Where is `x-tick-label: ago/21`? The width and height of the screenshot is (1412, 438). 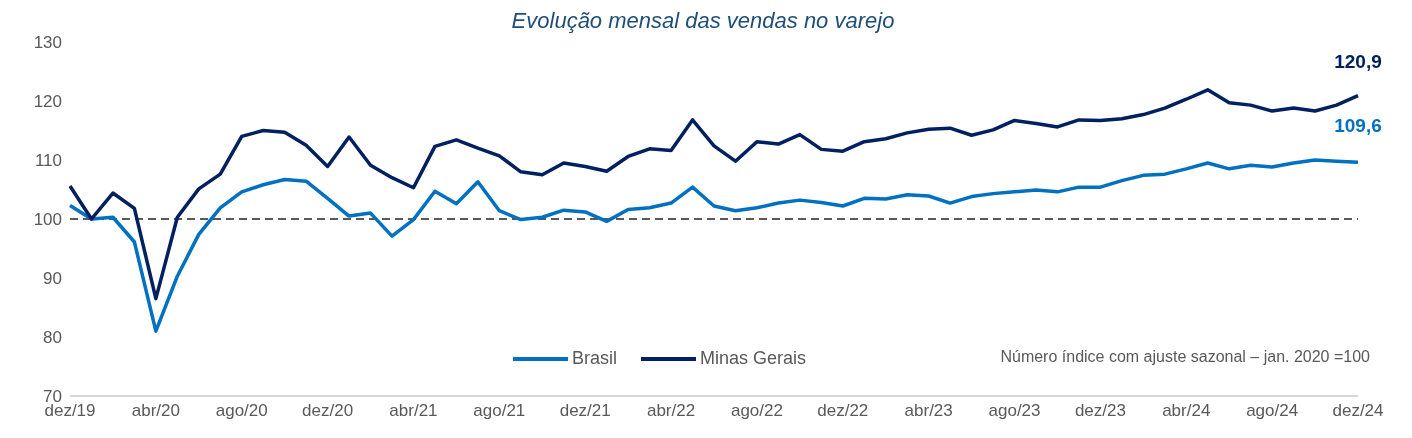
x-tick-label: ago/21 is located at coordinates (499, 411).